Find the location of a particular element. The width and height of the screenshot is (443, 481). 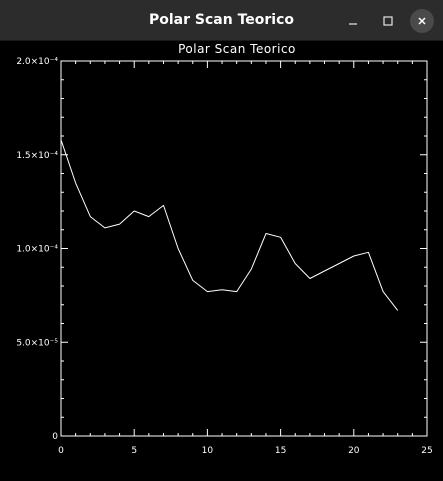

minimize-button is located at coordinates (353, 21).